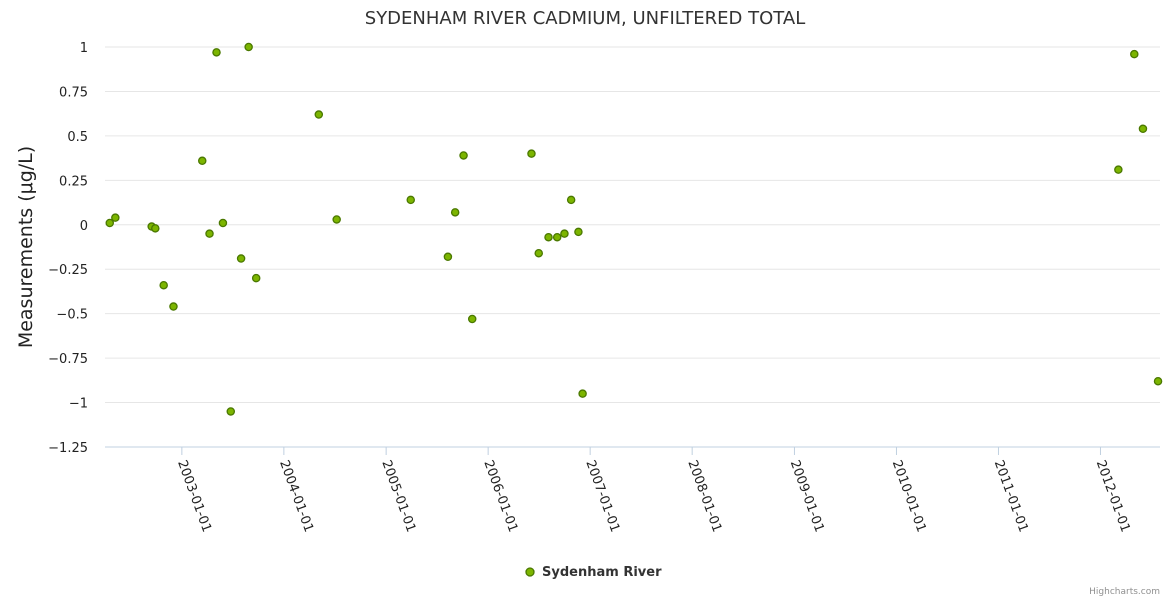 Image resolution: width=1170 pixels, height=600 pixels. I want to click on y-tick-label: 0.5, so click(77, 137).